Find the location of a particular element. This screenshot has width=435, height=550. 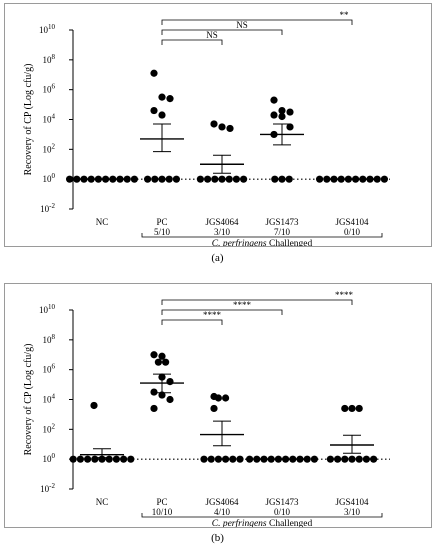

count-label: 7/10 is located at coordinates (282, 232).